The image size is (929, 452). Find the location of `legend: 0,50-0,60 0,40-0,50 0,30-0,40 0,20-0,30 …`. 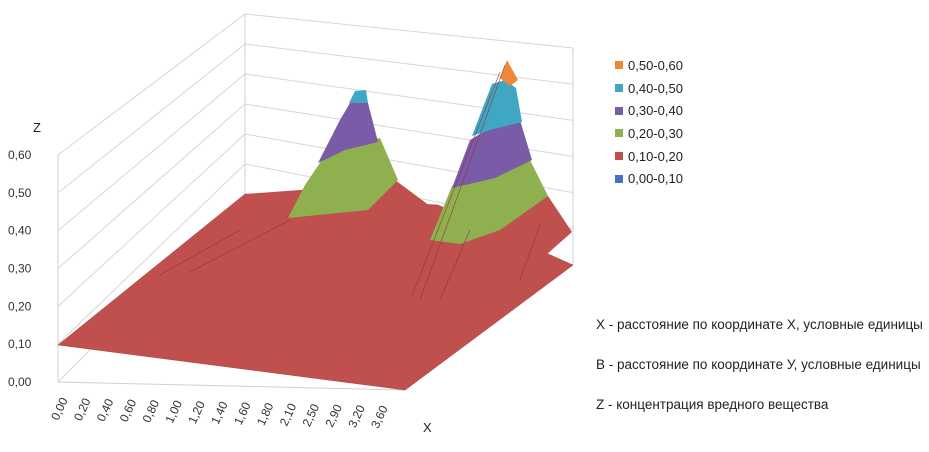

legend: 0,50-0,60 0,40-0,50 0,30-0,40 0,20-0,30 … is located at coordinates (685, 122).